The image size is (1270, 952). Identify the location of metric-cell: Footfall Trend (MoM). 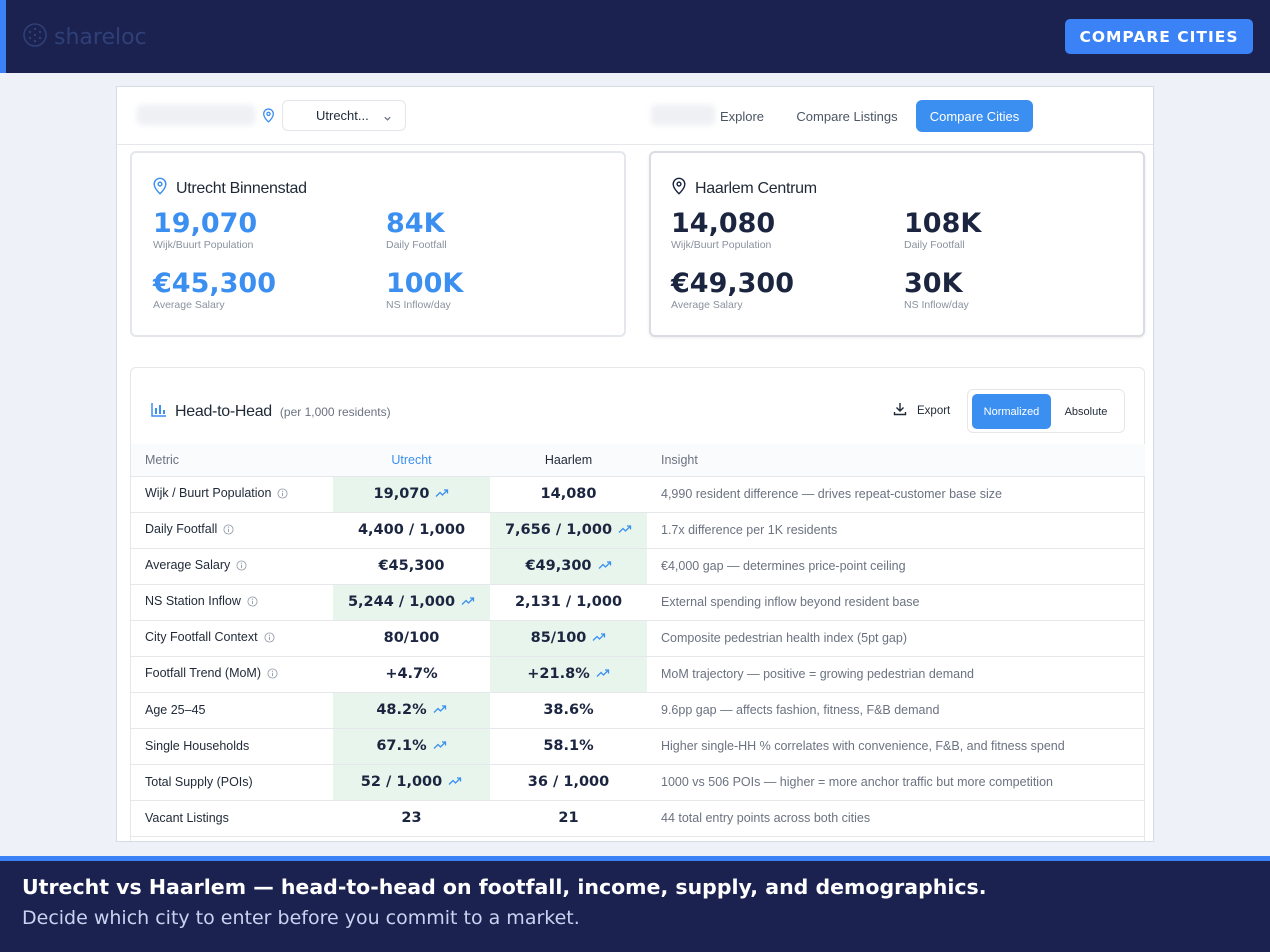
(232, 674).